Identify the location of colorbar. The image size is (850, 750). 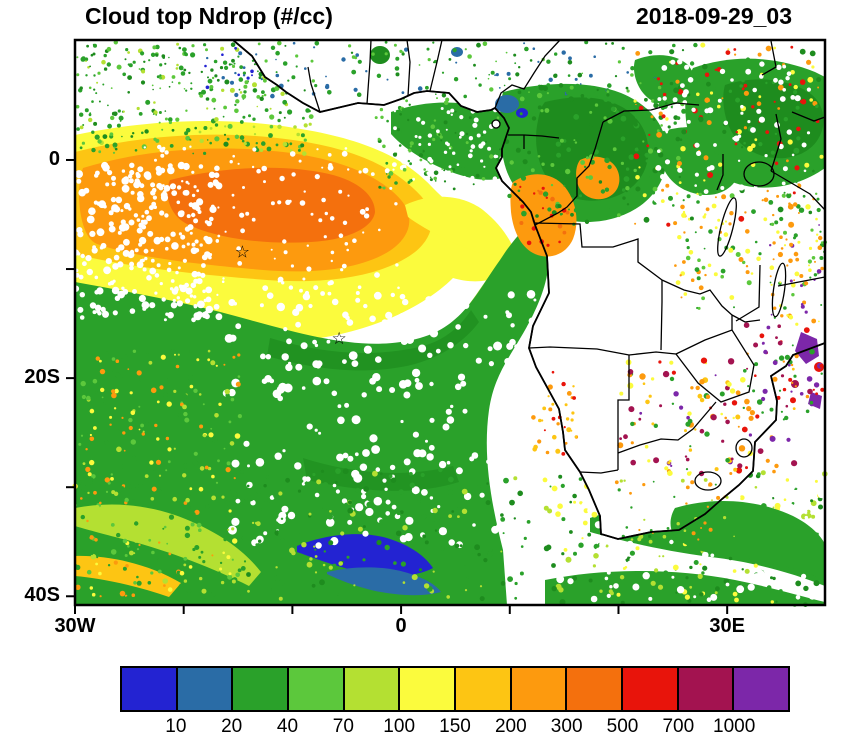
(455, 689).